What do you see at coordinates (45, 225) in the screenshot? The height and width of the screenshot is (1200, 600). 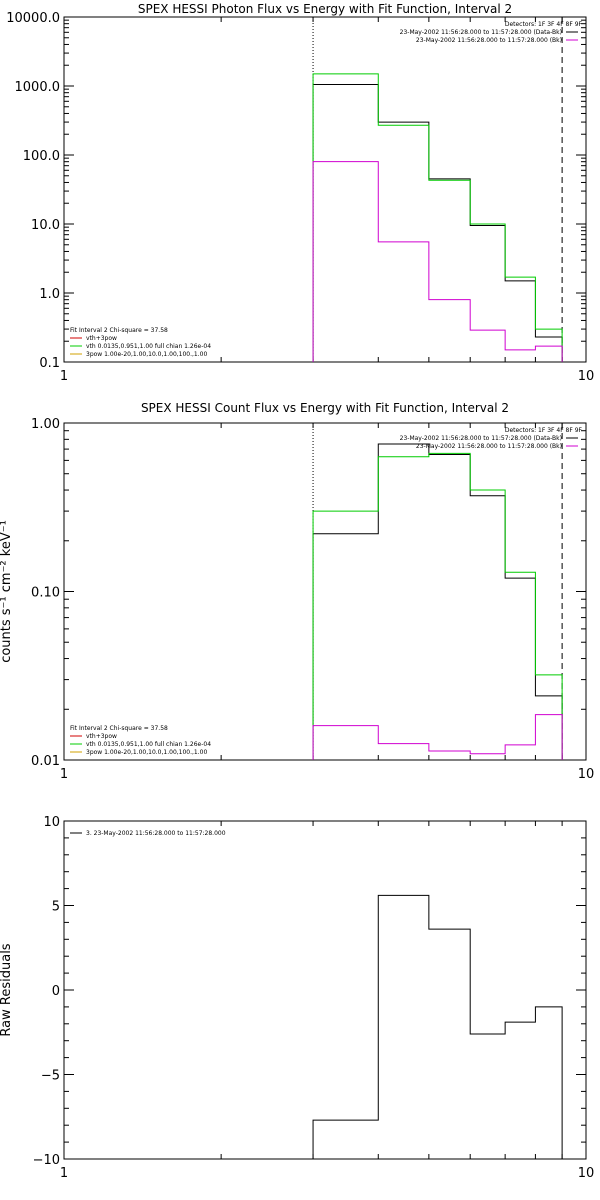 I see `y-tick-label: 10.0` at bounding box center [45, 225].